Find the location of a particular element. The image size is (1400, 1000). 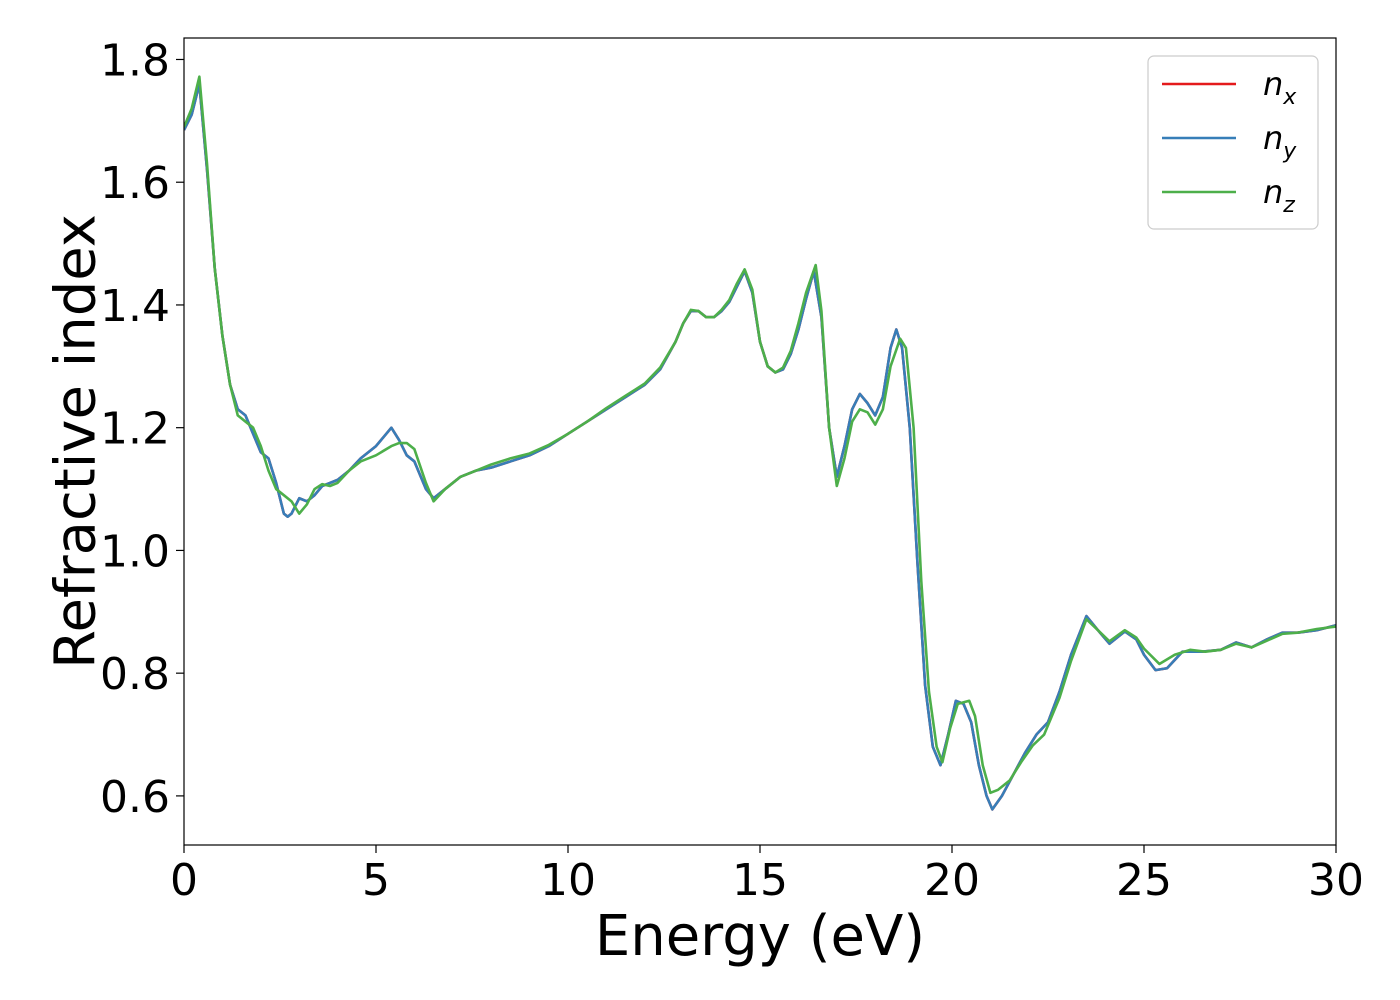

legend-label-subscript: z is located at coordinates (1288, 205).